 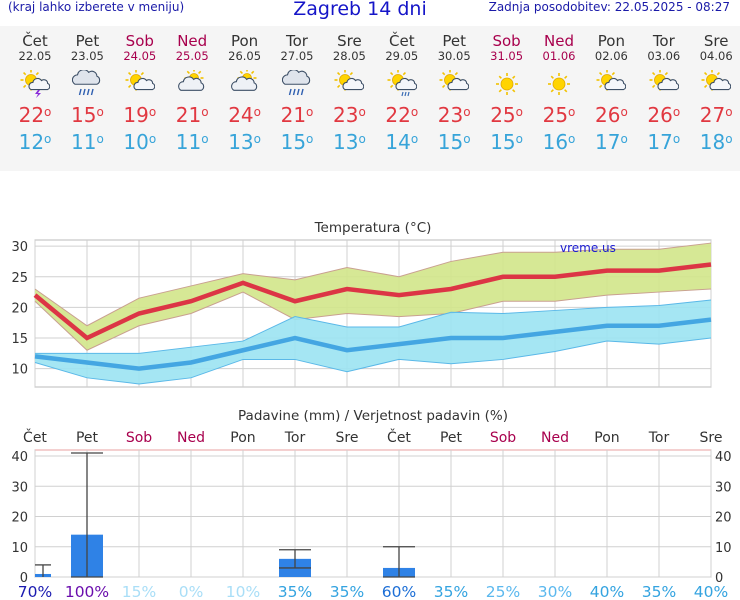 I want to click on y-tick-label: 15, so click(x=19, y=339).